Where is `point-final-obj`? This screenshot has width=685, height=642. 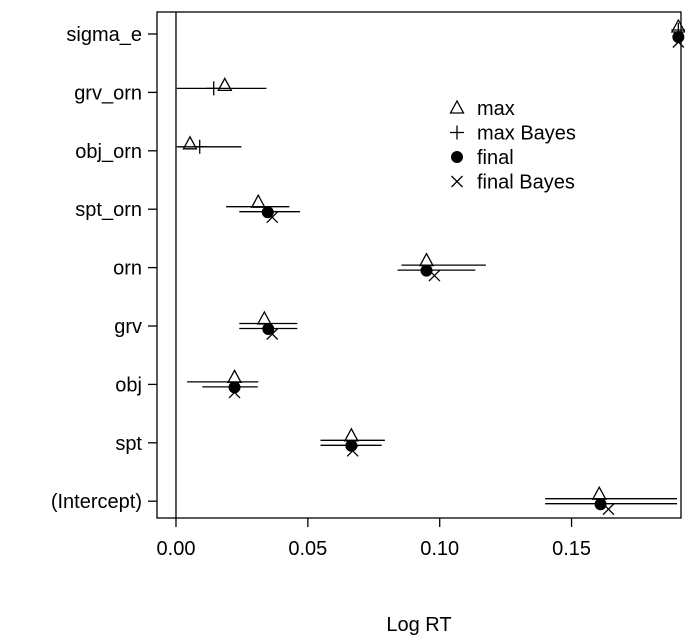 point-final-obj is located at coordinates (234, 387).